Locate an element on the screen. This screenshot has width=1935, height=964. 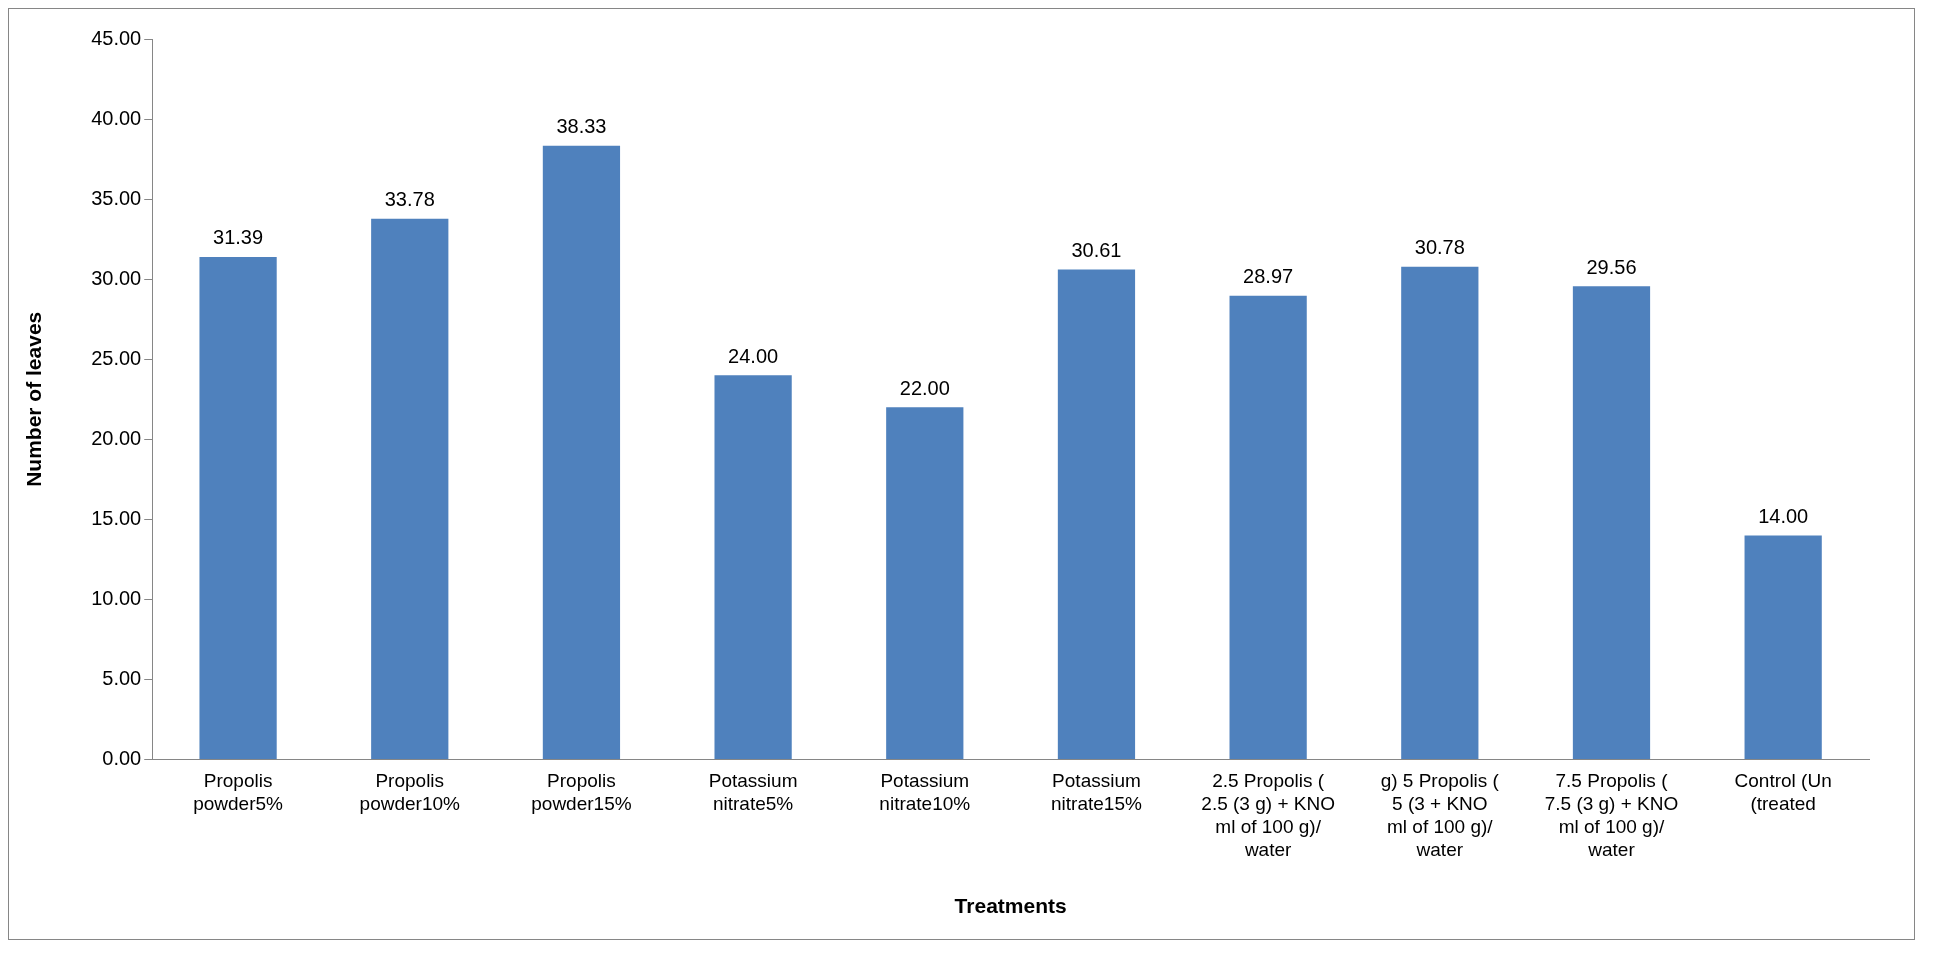
y-tick-label: 30.00 is located at coordinates (116, 277).